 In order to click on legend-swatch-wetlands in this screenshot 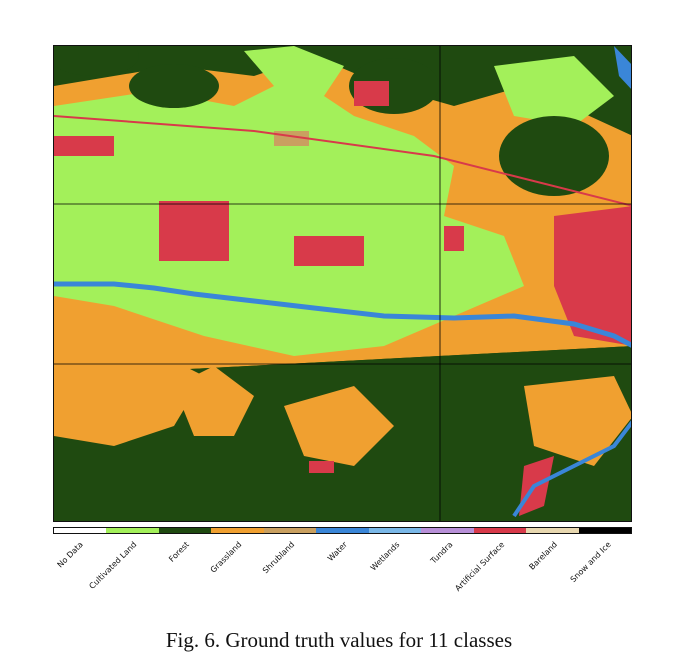, I will do `click(395, 530)`.